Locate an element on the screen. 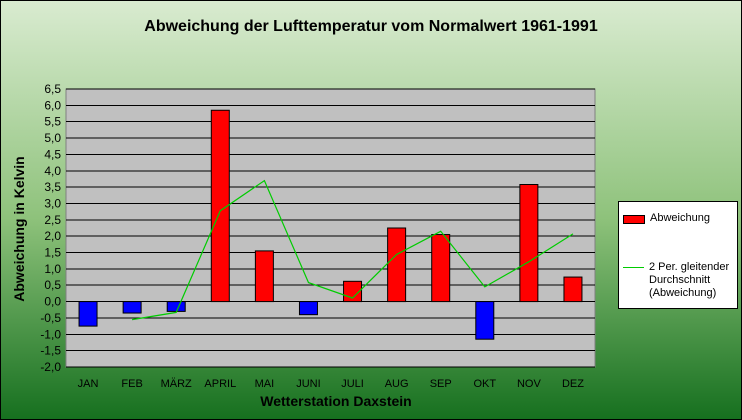 The width and height of the screenshot is (742, 420). y-tick-label: -0,5 is located at coordinates (50, 318).